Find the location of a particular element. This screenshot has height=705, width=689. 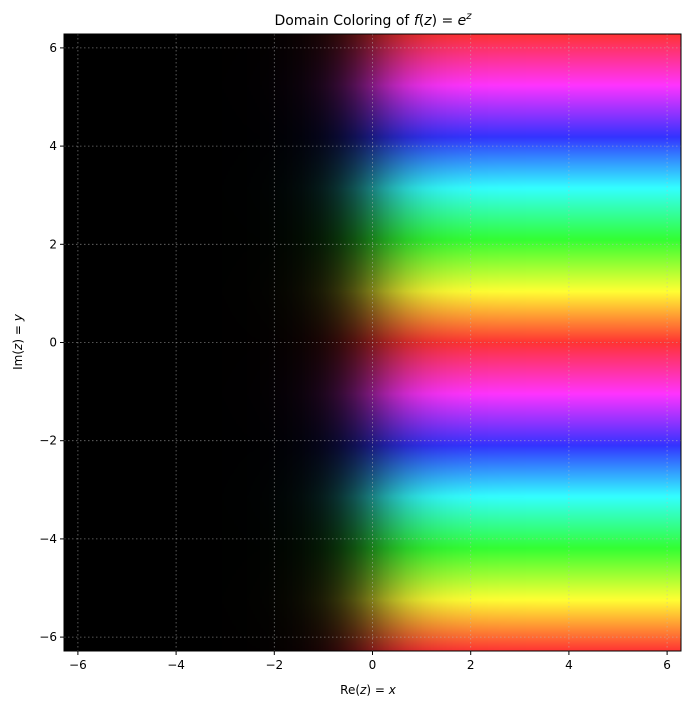

x-tick-label: 6 is located at coordinates (667, 665).